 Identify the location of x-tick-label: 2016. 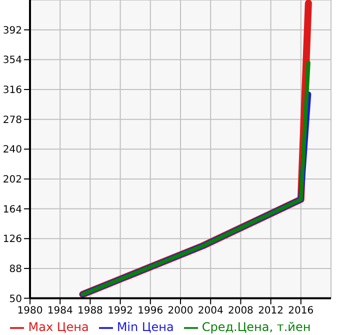
(301, 310).